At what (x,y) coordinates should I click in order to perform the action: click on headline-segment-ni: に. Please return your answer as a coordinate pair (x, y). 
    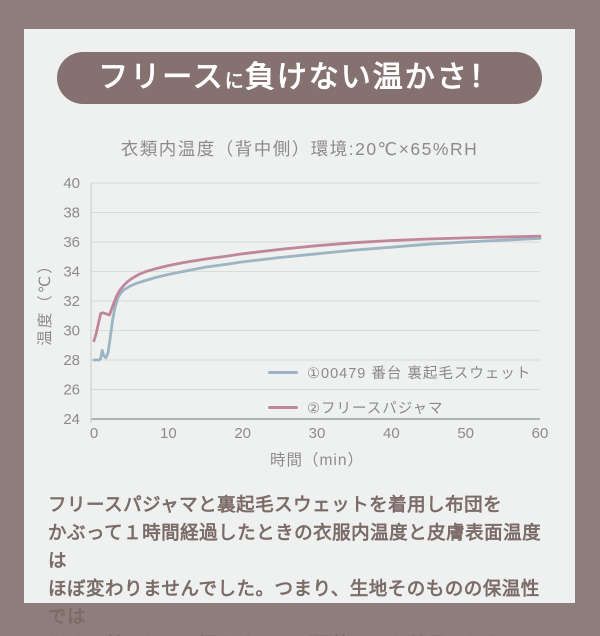
    Looking at the image, I should click on (234, 81).